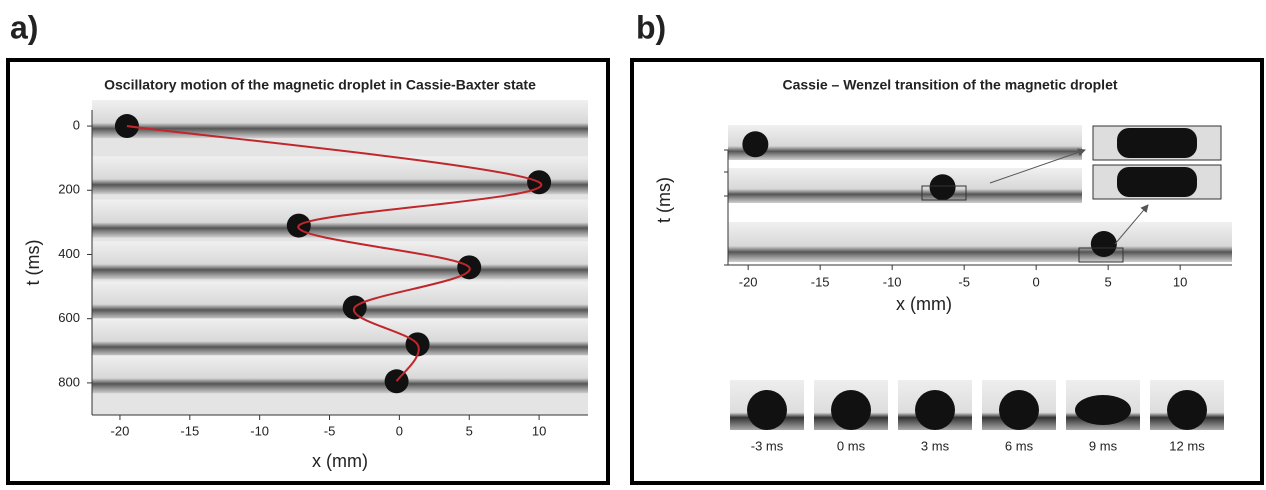 The height and width of the screenshot is (490, 1266). What do you see at coordinates (851, 445) in the screenshot?
I see `frame-label: 0 ms` at bounding box center [851, 445].